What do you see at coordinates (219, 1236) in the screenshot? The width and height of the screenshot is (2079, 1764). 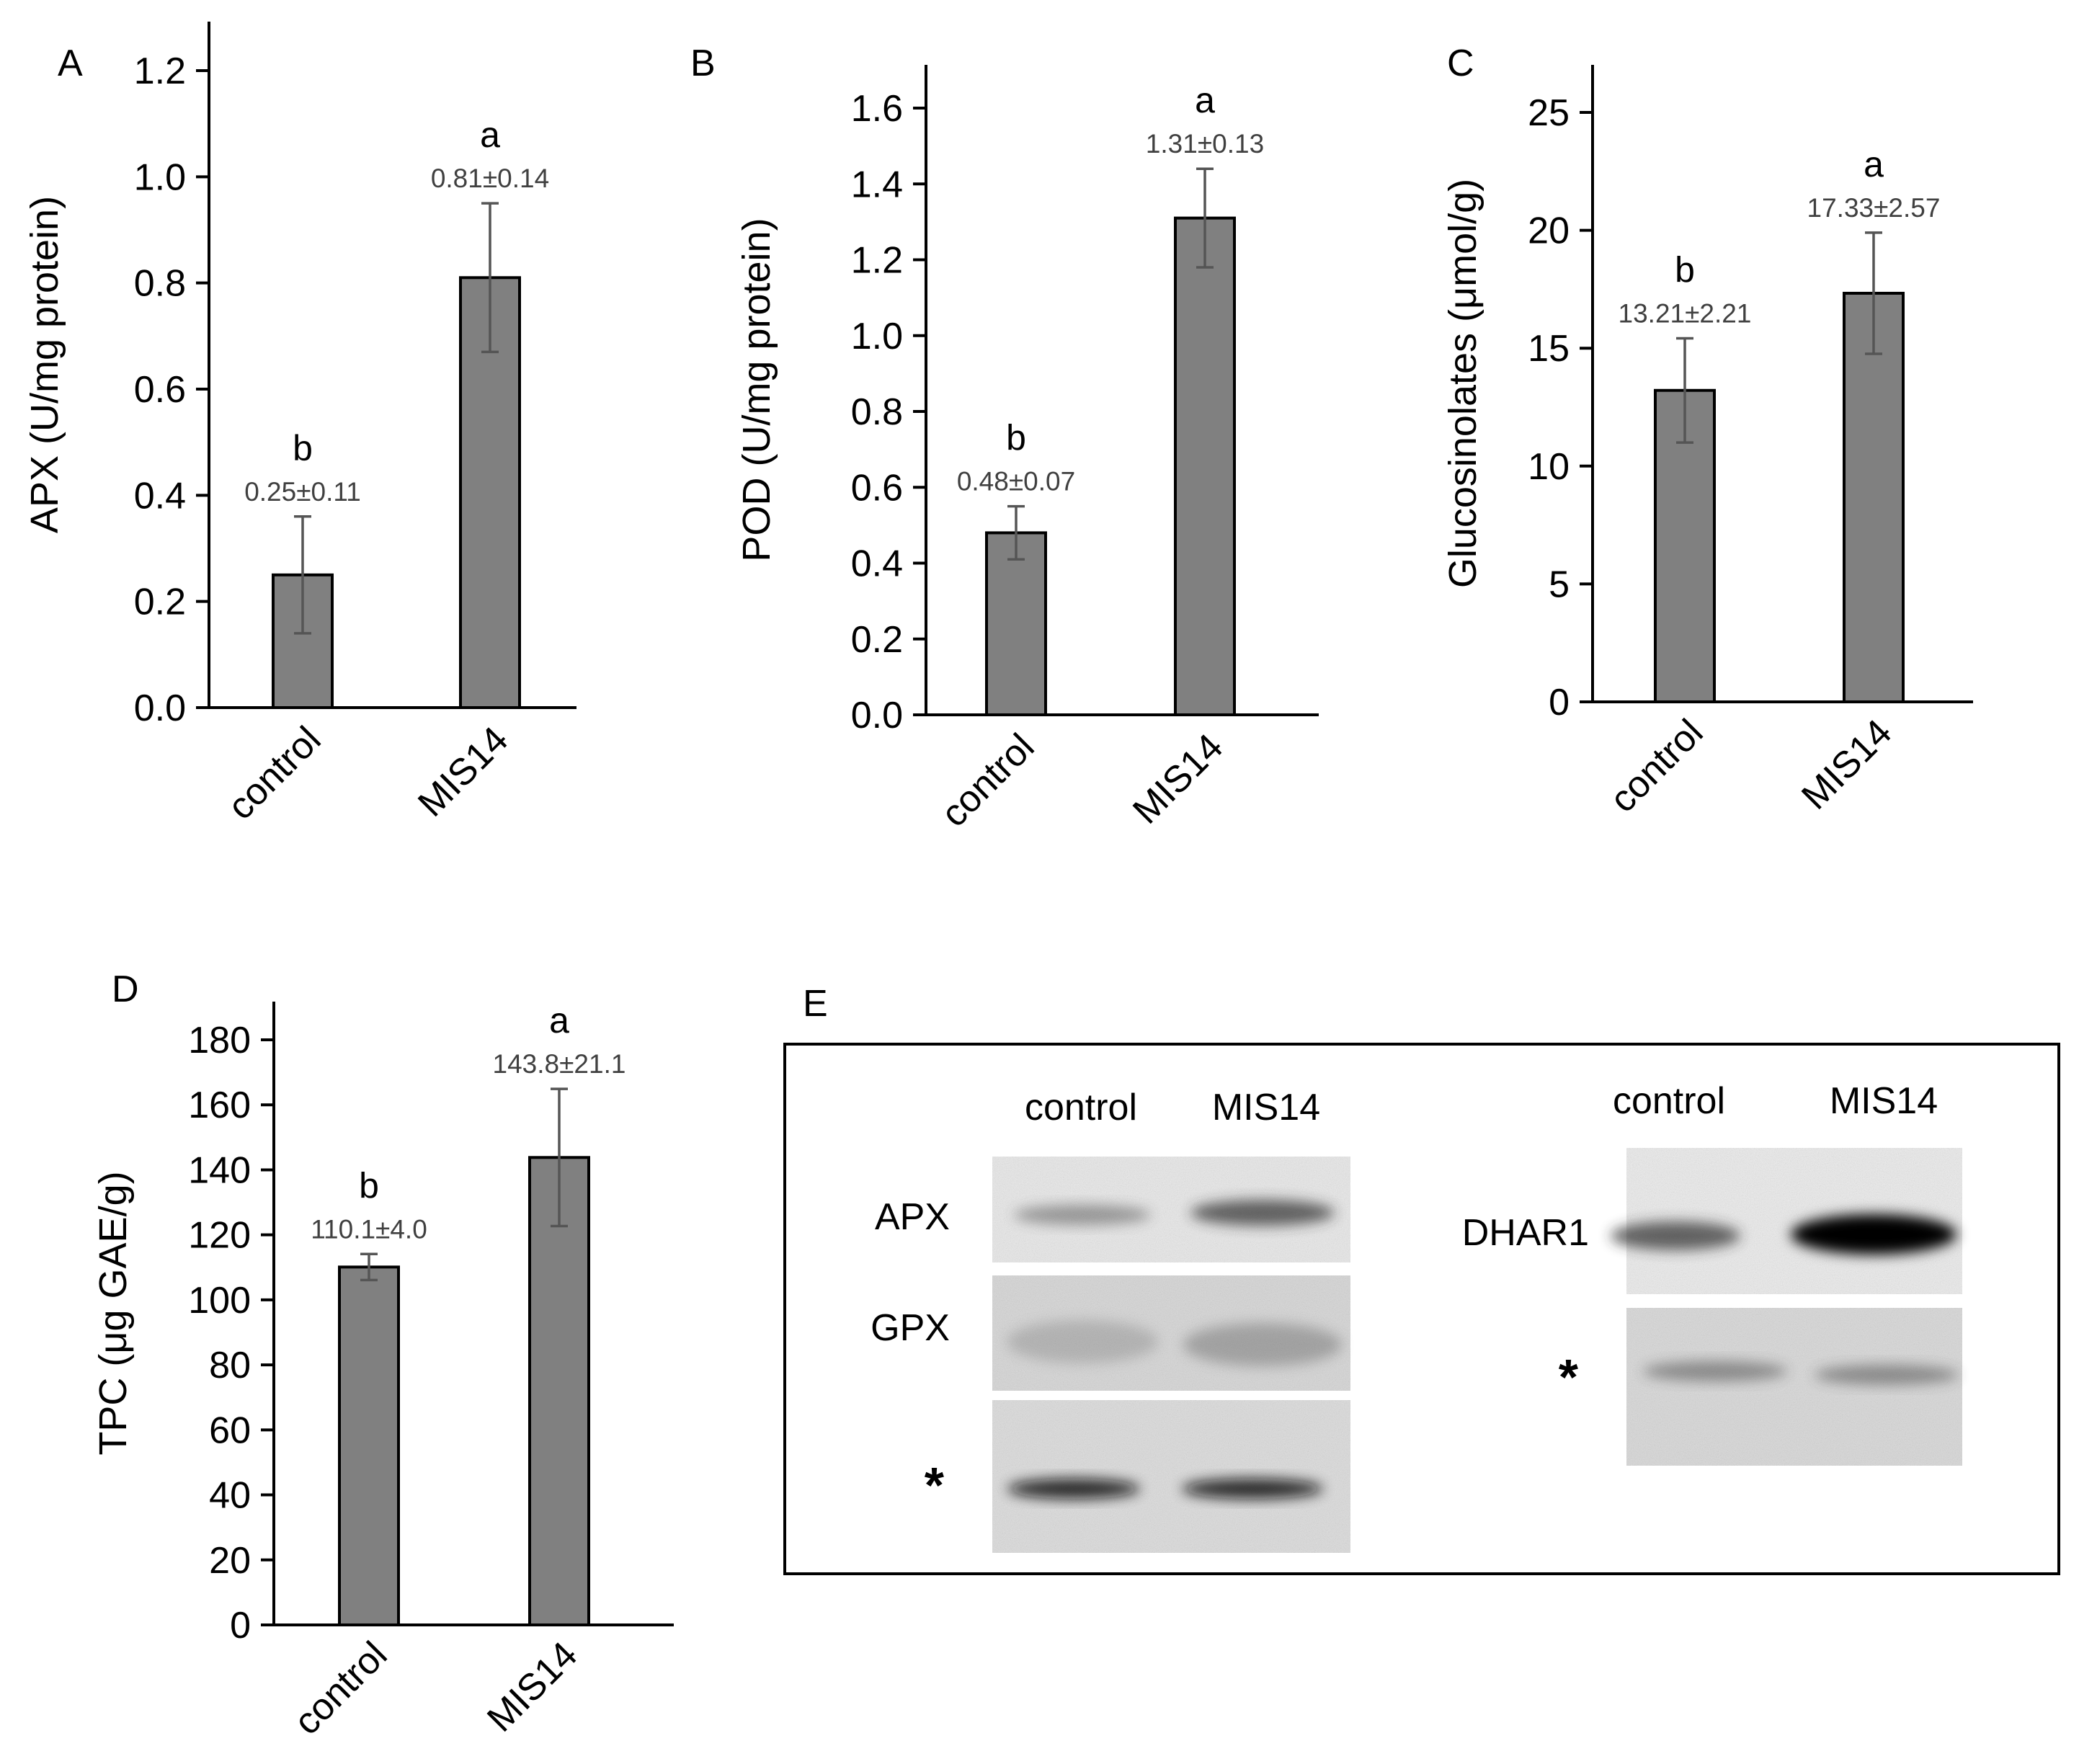 I see `y-tick-label: 120` at bounding box center [219, 1236].